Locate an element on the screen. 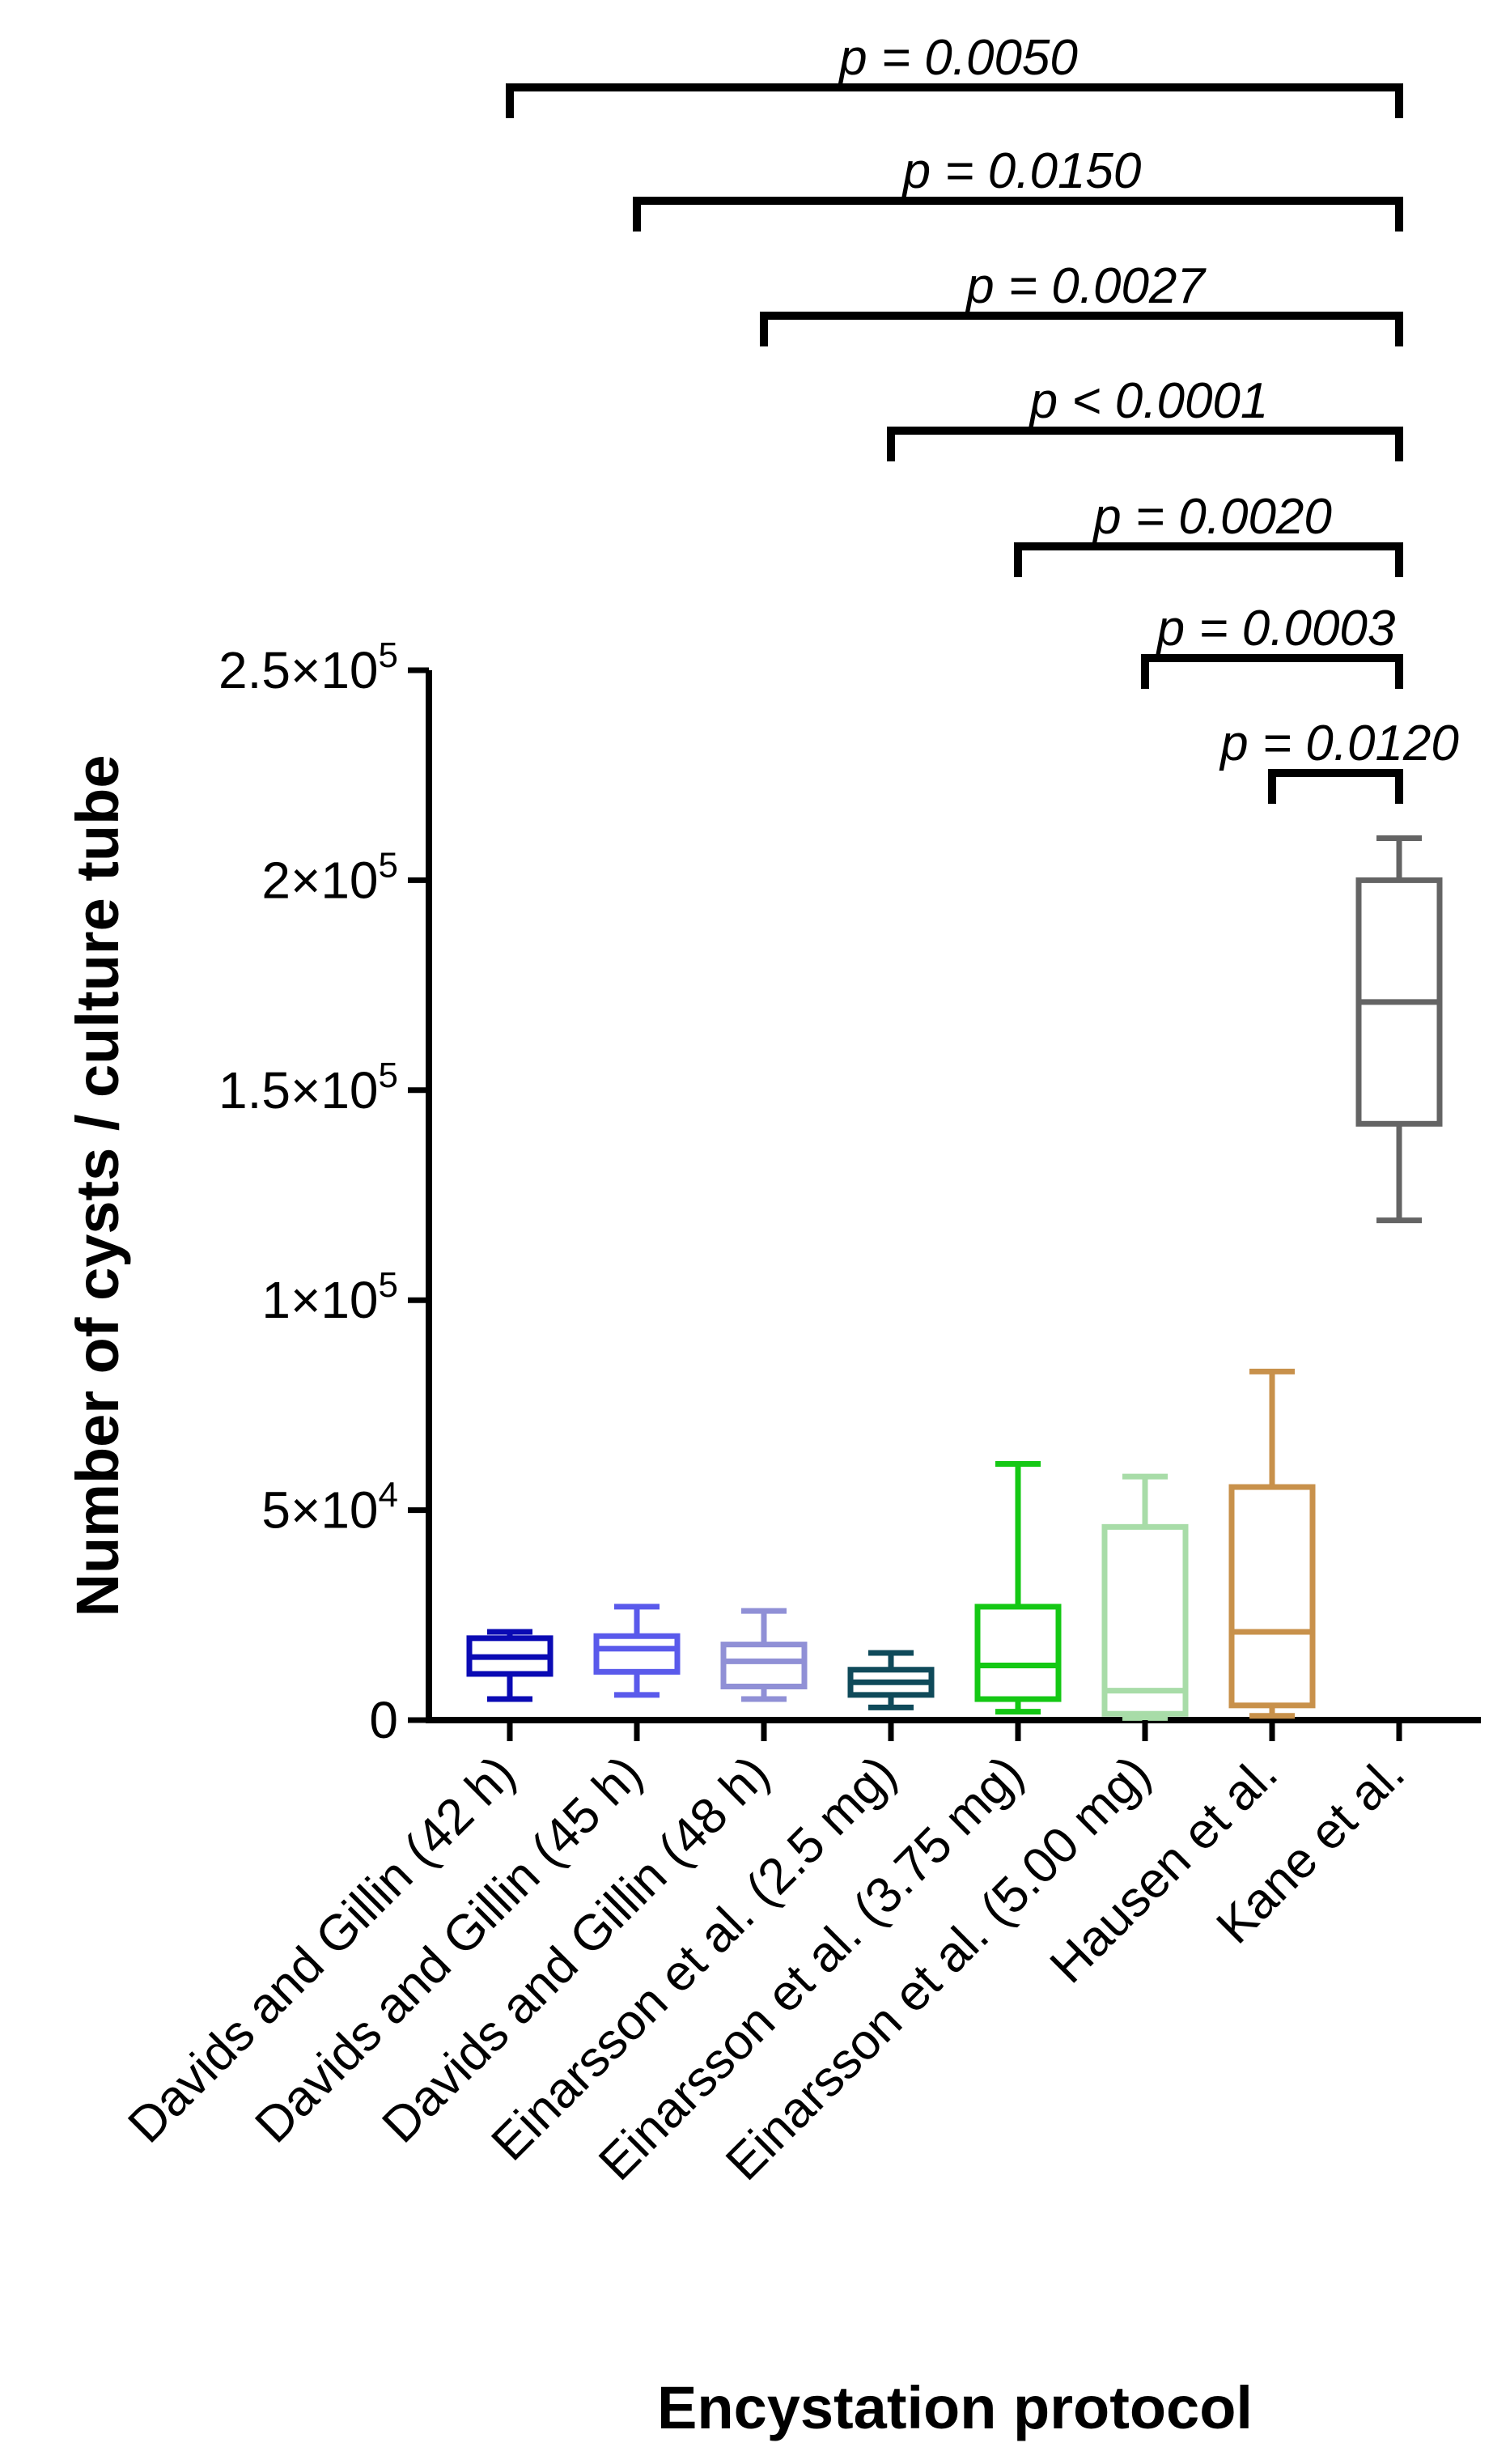  p-value-label: p = 0.0120 is located at coordinates (1339, 743).